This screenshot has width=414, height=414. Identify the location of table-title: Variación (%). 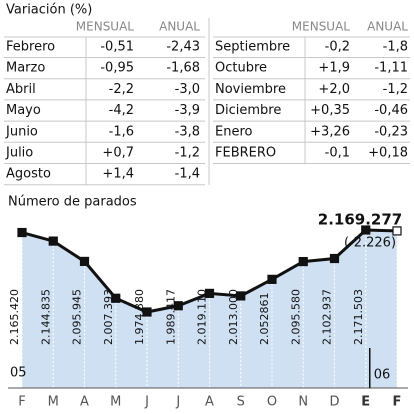
(49, 10).